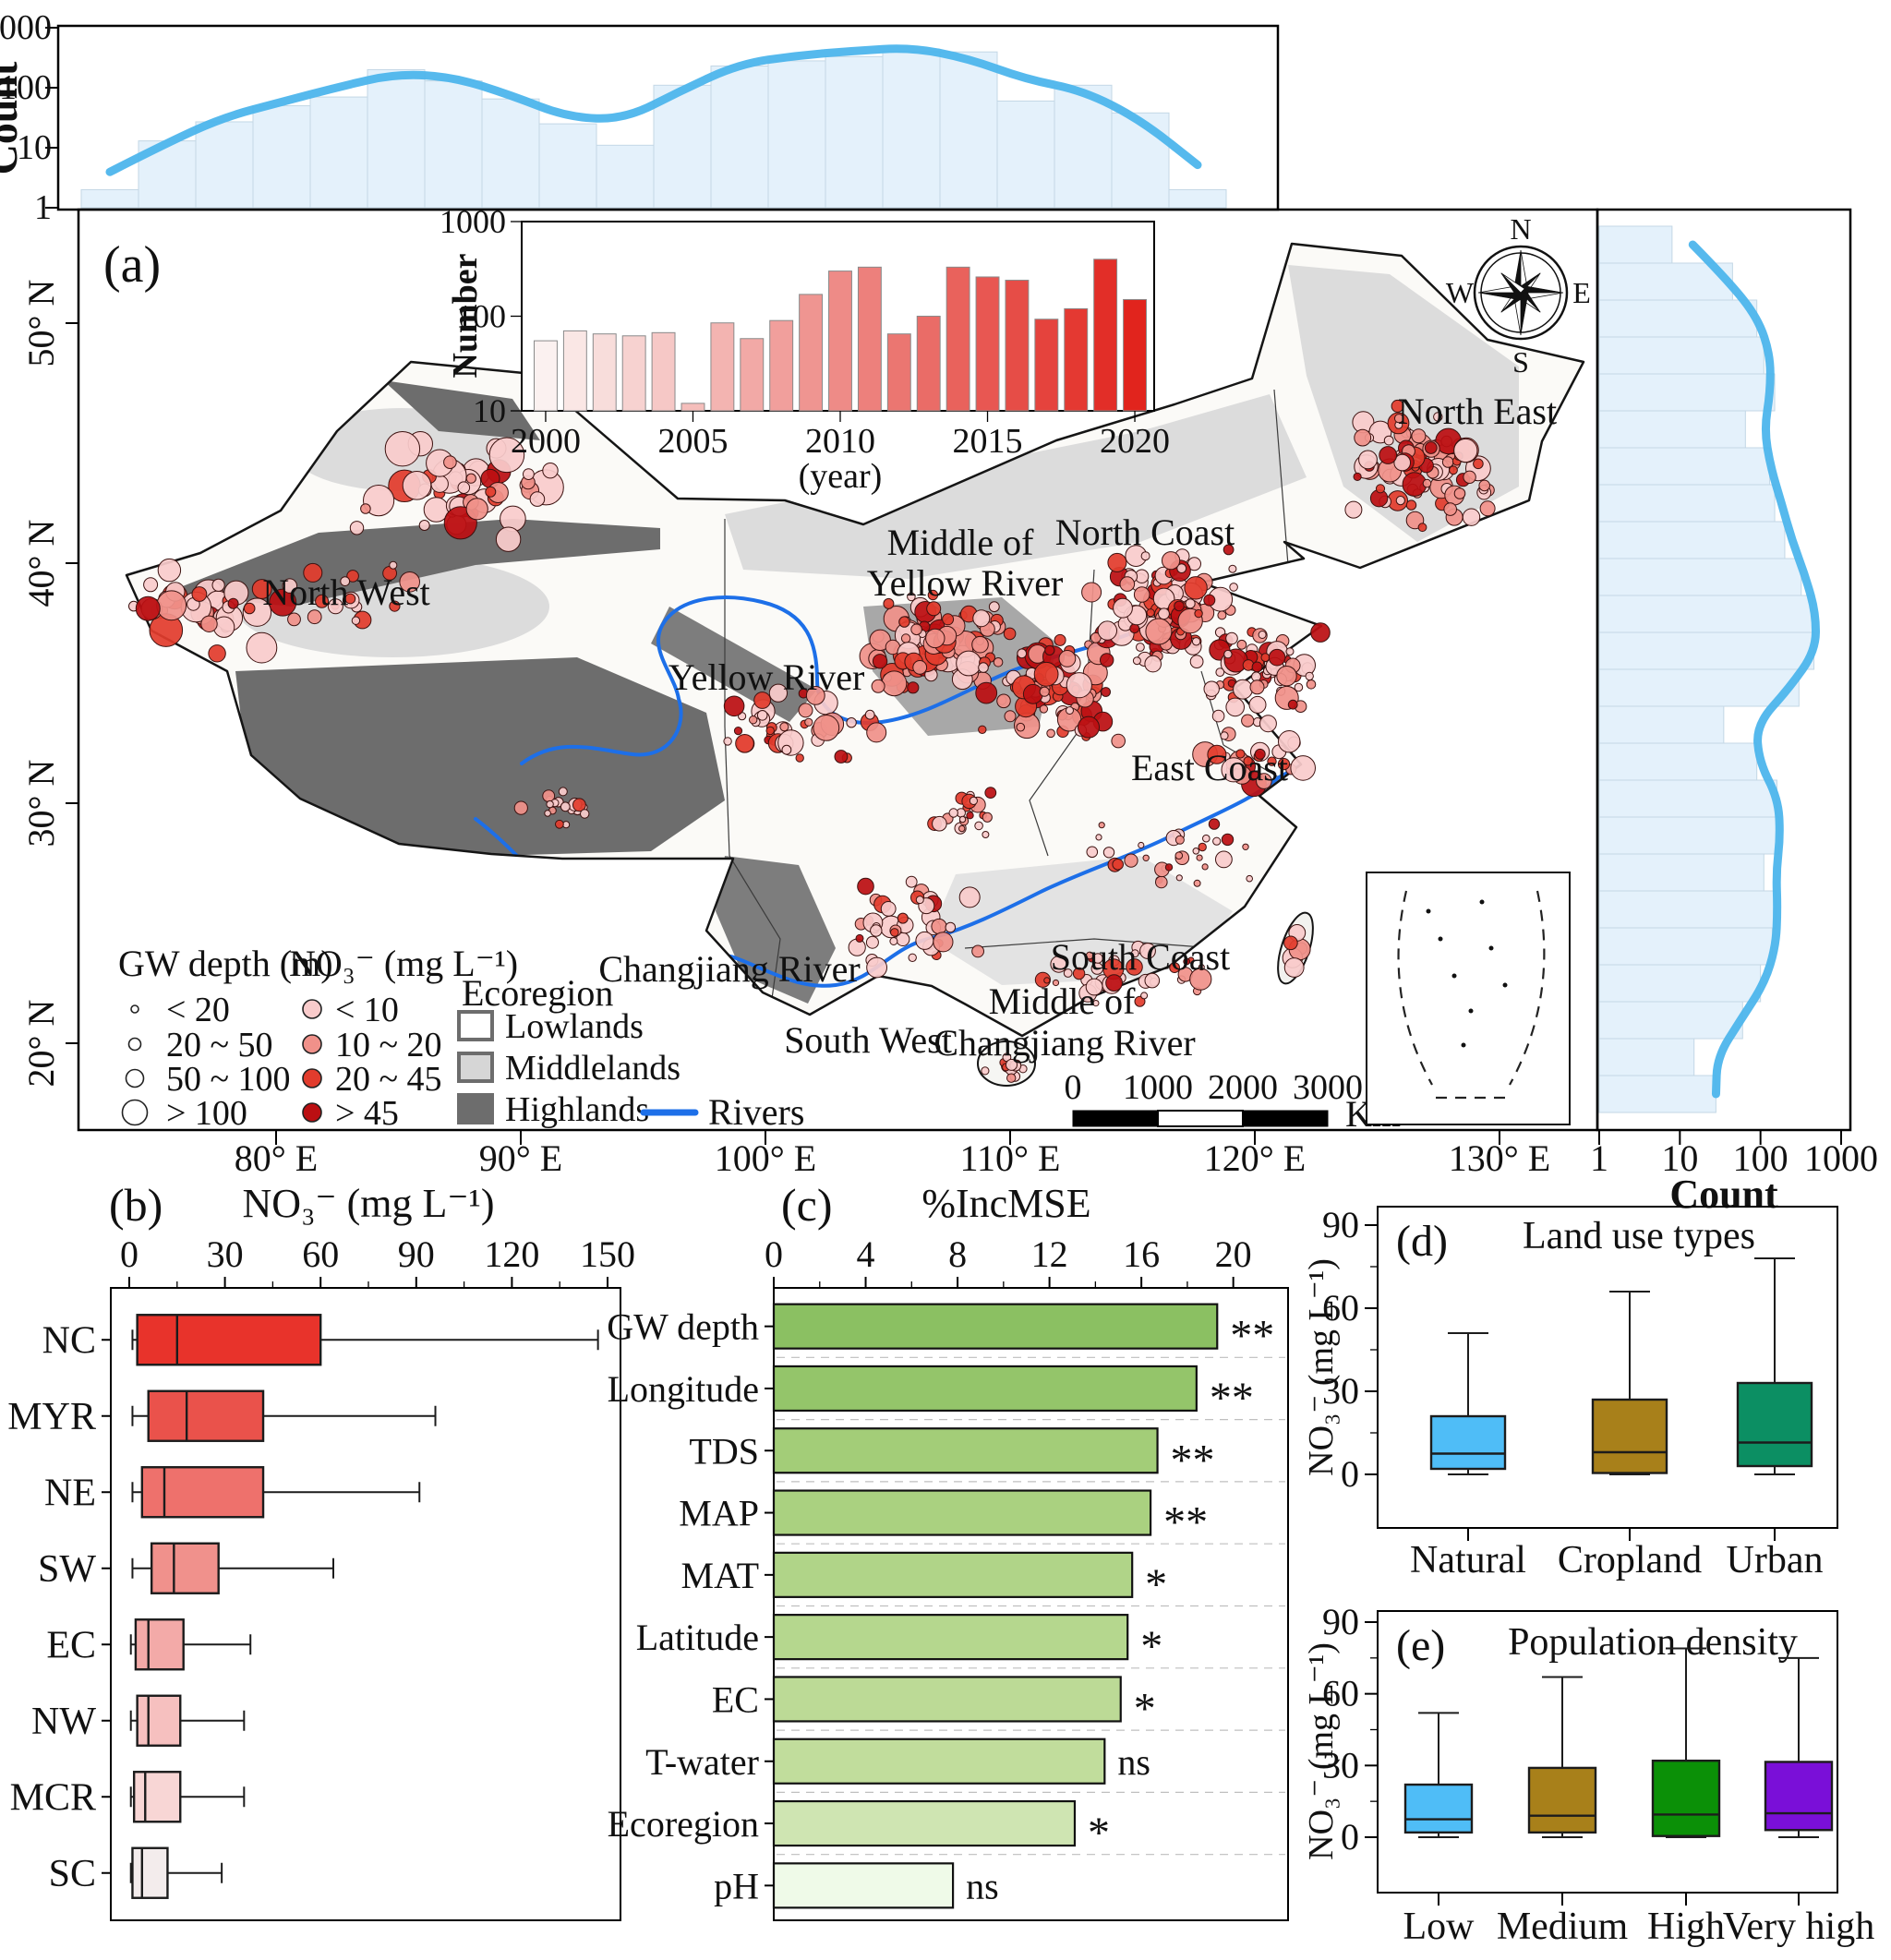 The width and height of the screenshot is (1891, 1960). What do you see at coordinates (1005, 1204) in the screenshot?
I see `panel-c-title: %IncMSE` at bounding box center [1005, 1204].